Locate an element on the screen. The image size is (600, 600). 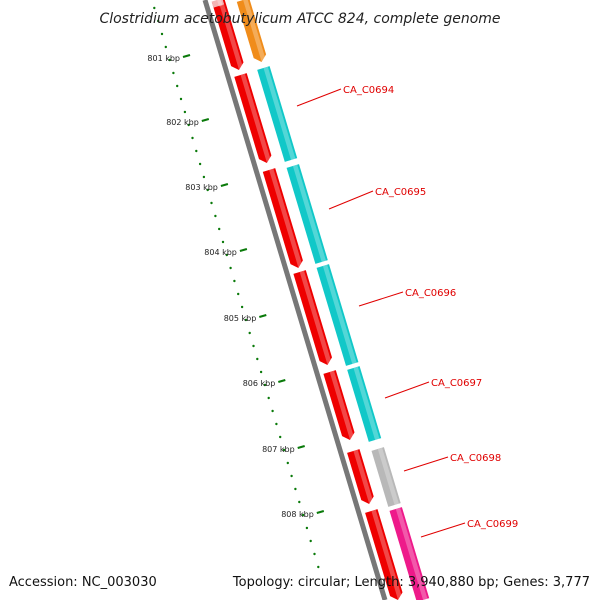
gene-label: CA_C0695 is located at coordinates (400, 192).